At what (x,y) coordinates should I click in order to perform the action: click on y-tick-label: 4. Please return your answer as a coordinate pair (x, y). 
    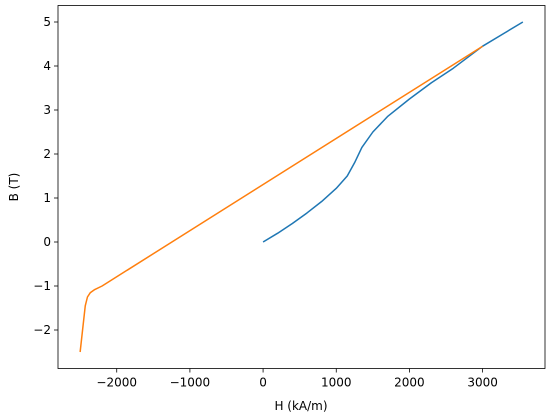
    Looking at the image, I should click on (47, 66).